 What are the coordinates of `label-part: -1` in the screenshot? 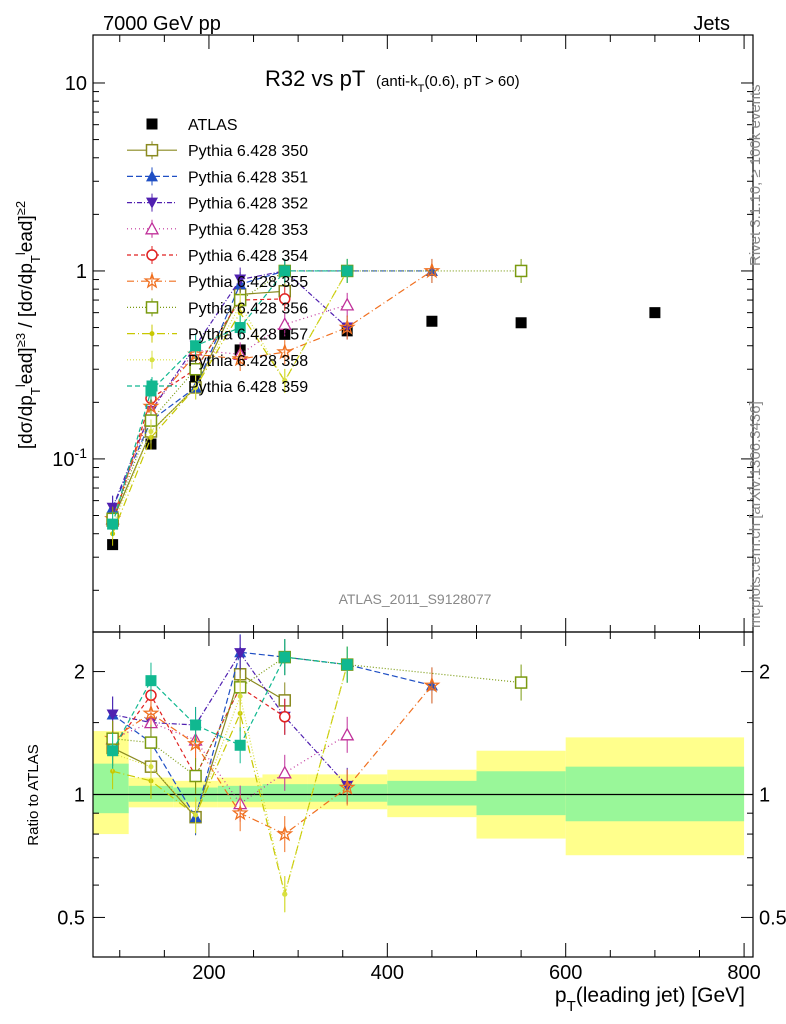 It's located at (81, 453).